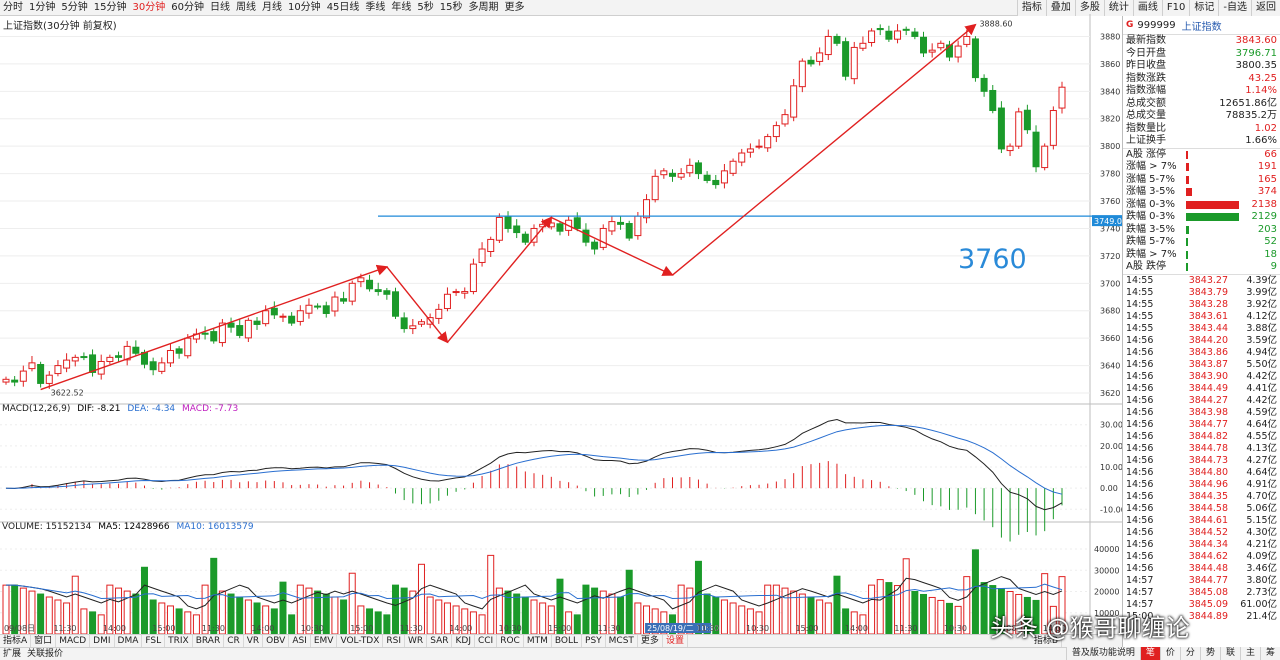 The image size is (1280, 660). I want to click on period-tab-14: 15秒, so click(451, 7).